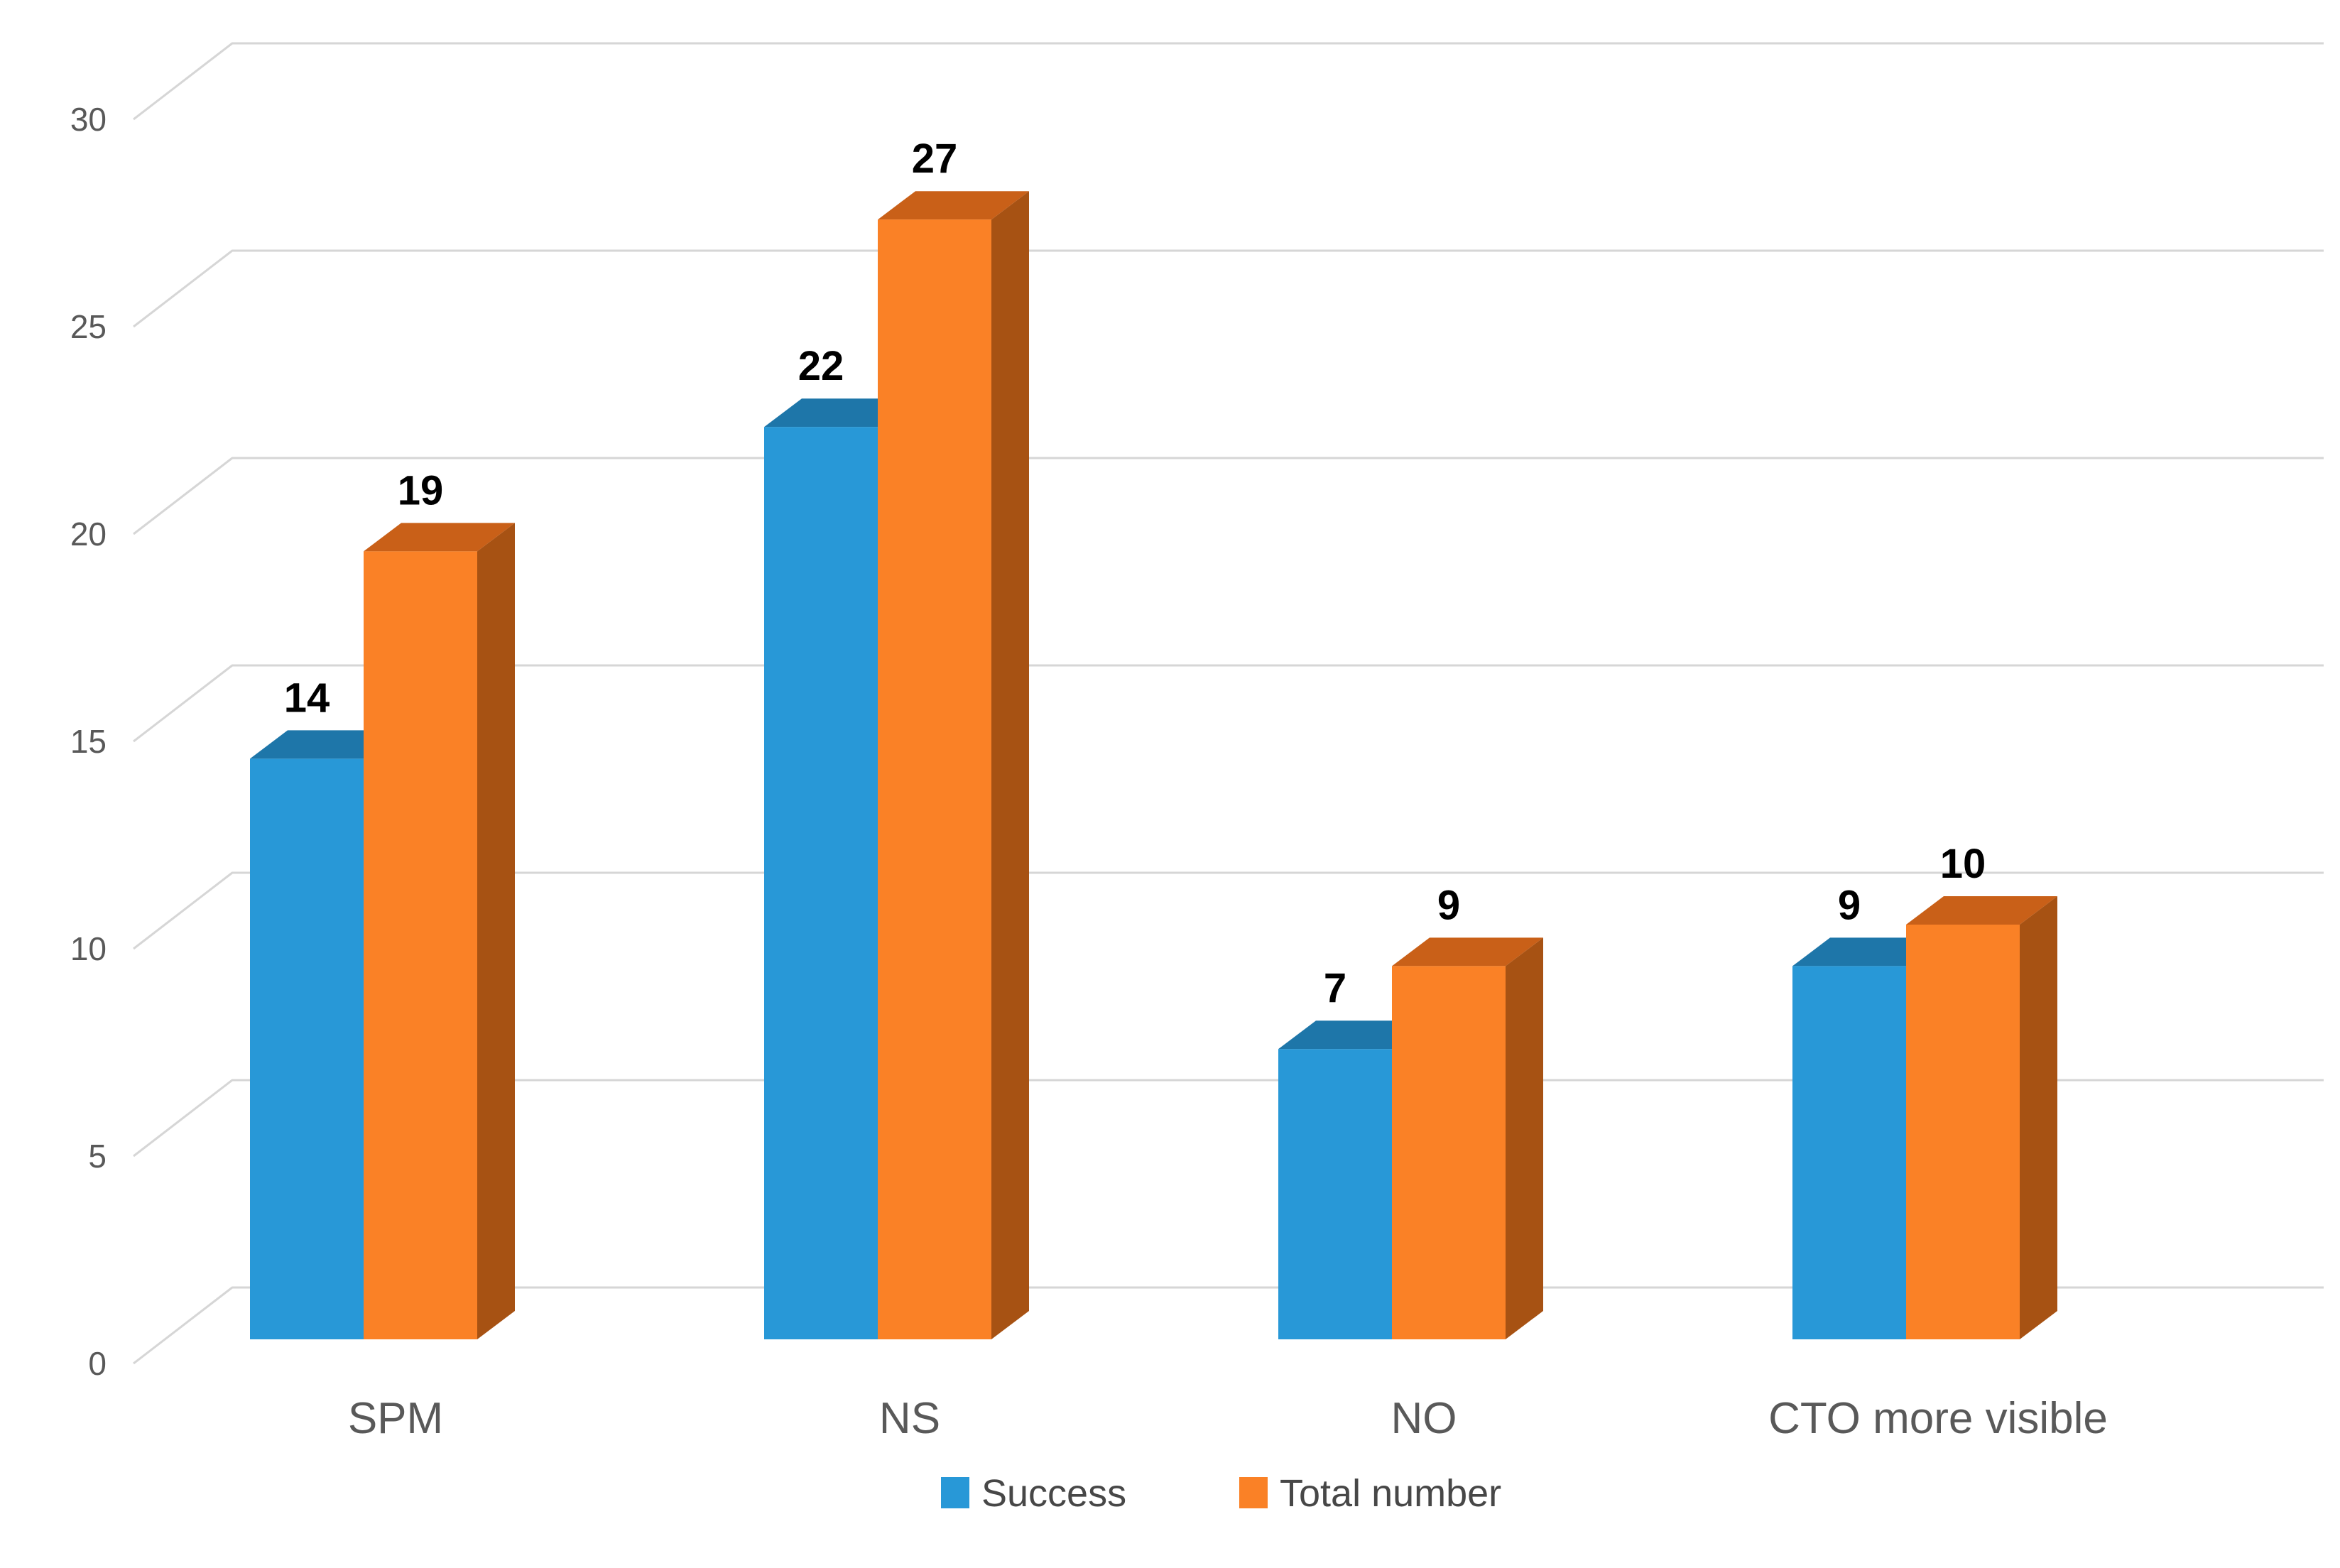  What do you see at coordinates (88, 119) in the screenshot?
I see `y-axis-tick-label: 30` at bounding box center [88, 119].